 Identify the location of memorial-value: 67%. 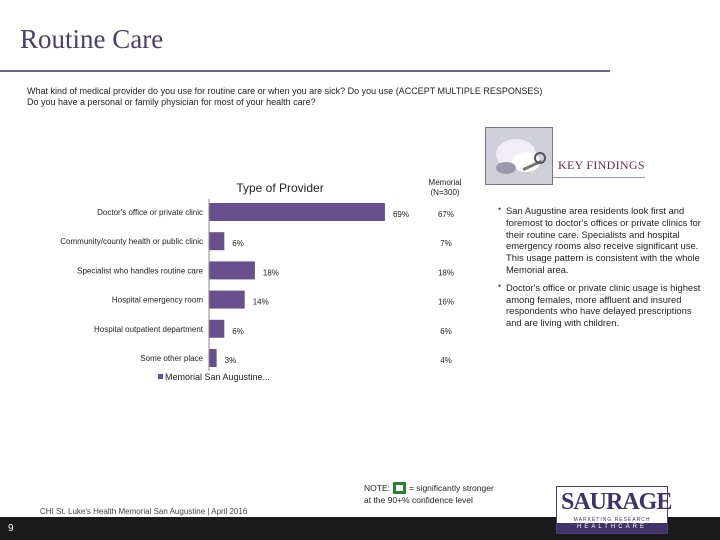
(446, 214).